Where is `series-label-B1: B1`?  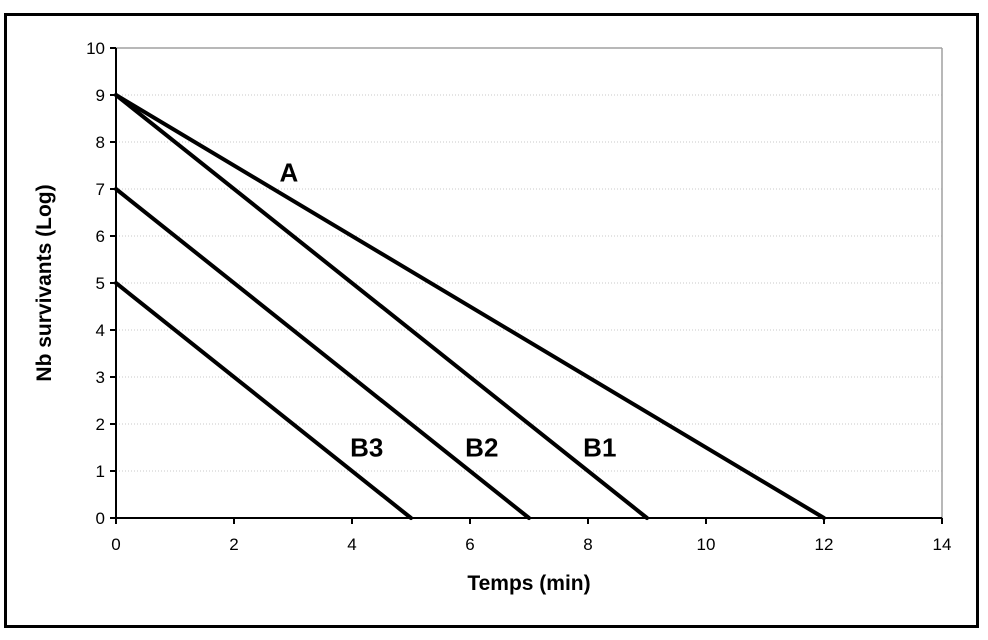 series-label-B1: B1 is located at coordinates (599, 448).